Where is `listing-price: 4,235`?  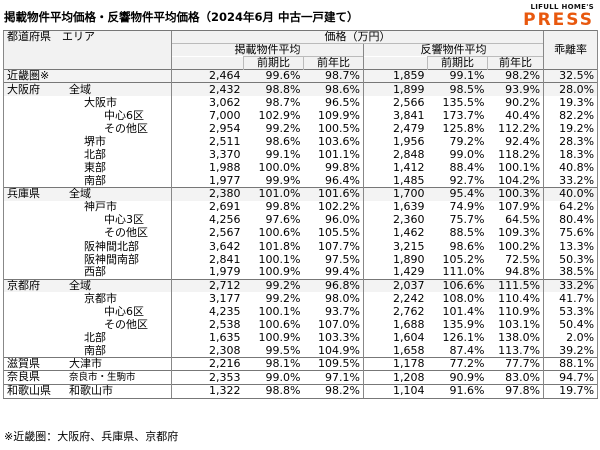
listing-price: 4,235 is located at coordinates (207, 312).